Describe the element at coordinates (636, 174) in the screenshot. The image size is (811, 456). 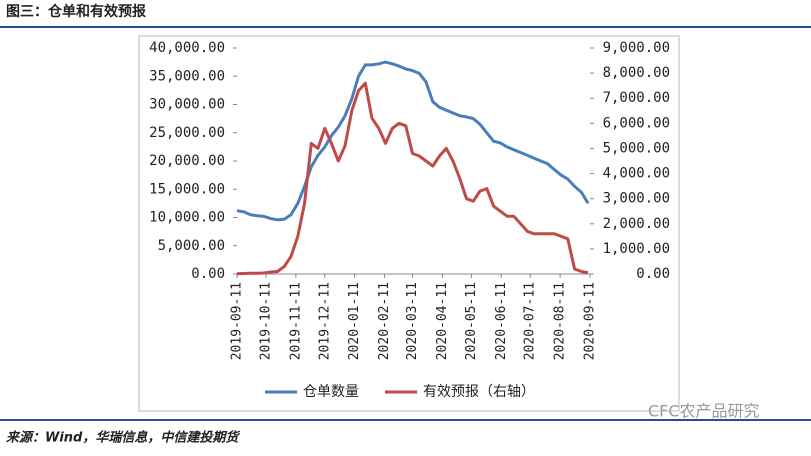
I see `y2-tick-label: 4,000.00` at that location.